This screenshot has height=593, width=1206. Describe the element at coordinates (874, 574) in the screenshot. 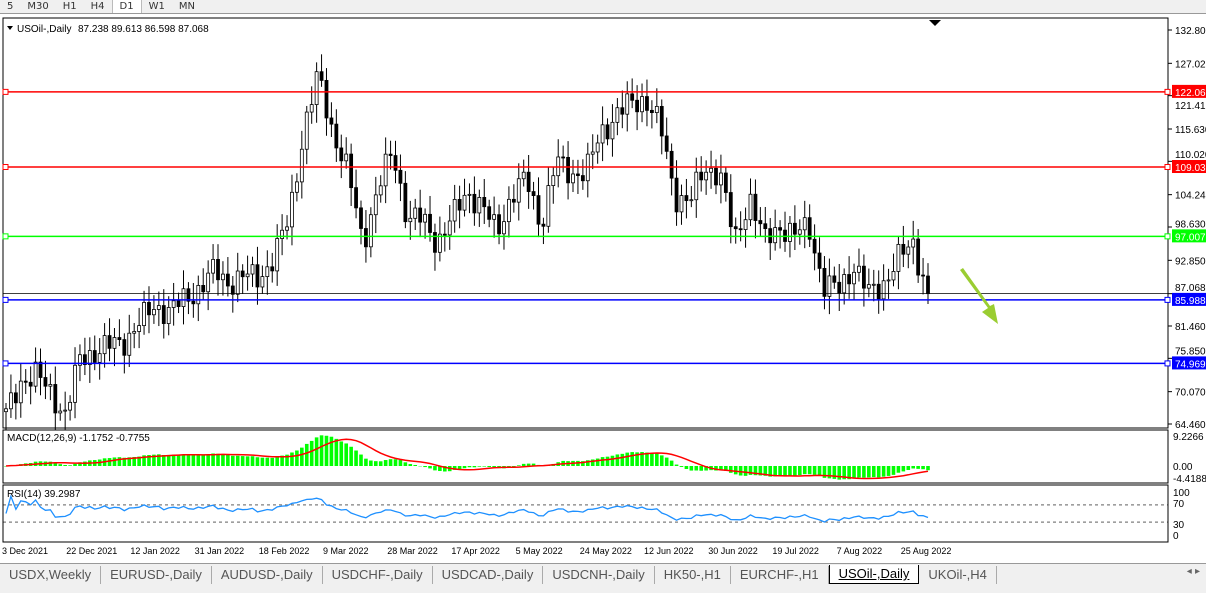

I see `chart-tab: USOil-,Daily` at that location.